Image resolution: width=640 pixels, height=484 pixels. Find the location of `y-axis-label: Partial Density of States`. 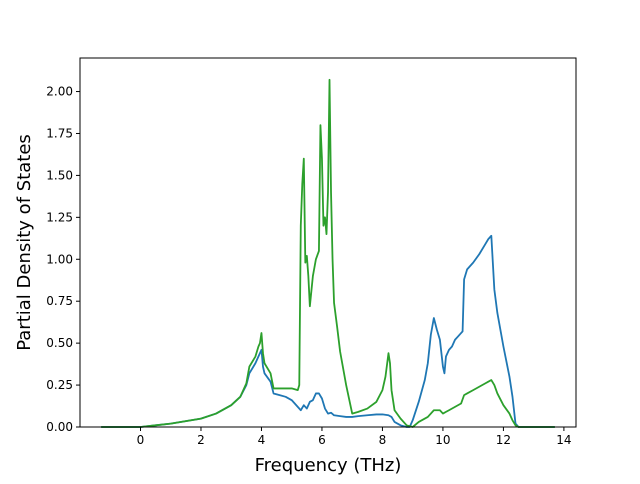

y-axis-label: Partial Density of States is located at coordinates (24, 242).